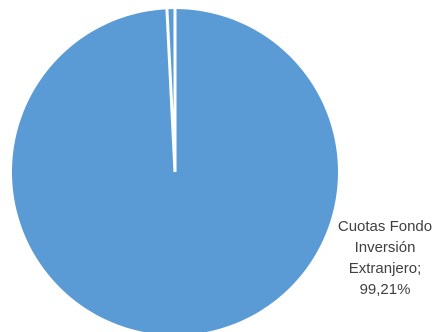  Describe the element at coordinates (385, 268) in the screenshot. I see `slice-1-label-line-3: Extranjero;` at that location.